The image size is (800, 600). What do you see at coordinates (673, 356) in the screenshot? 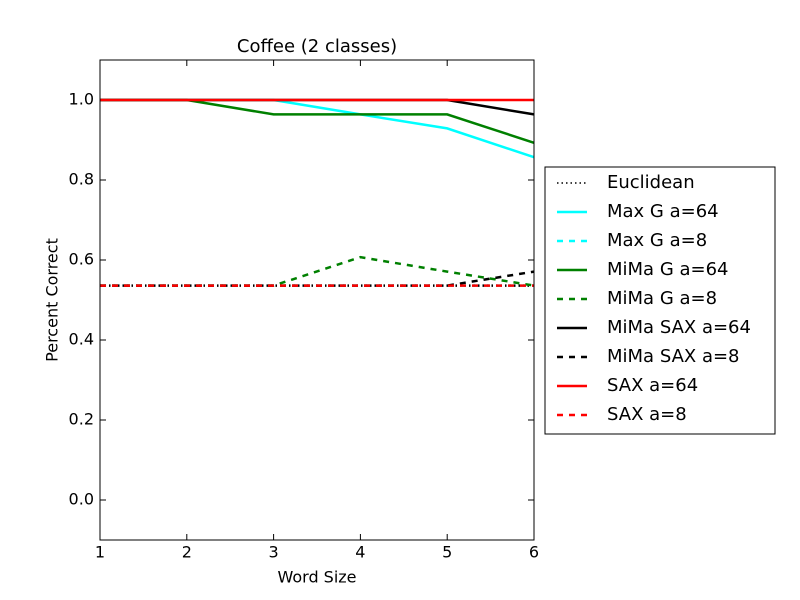
I see `legend-label: MiMa SAX a=8` at bounding box center [673, 356].